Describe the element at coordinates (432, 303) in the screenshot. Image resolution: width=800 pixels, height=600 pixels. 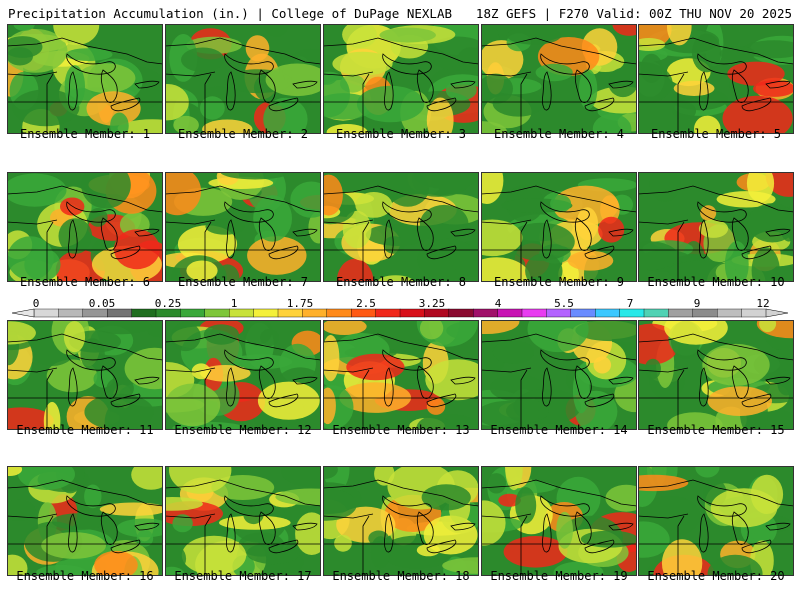
I see `colorbar-tick-label: 3.25` at that location.